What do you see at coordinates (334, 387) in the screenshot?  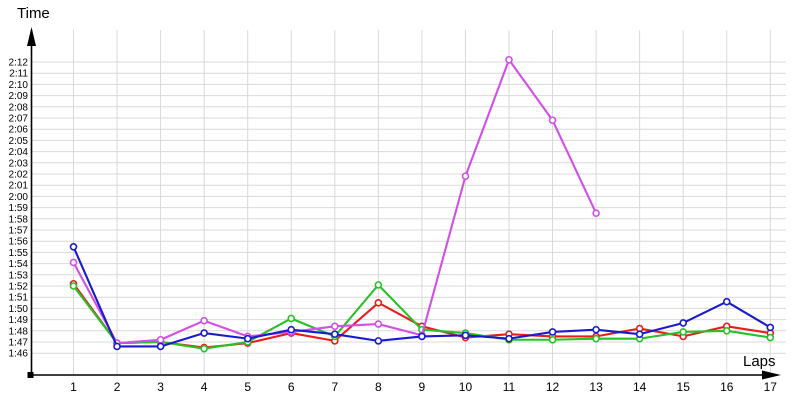 I see `x-tick-label: 7` at bounding box center [334, 387].